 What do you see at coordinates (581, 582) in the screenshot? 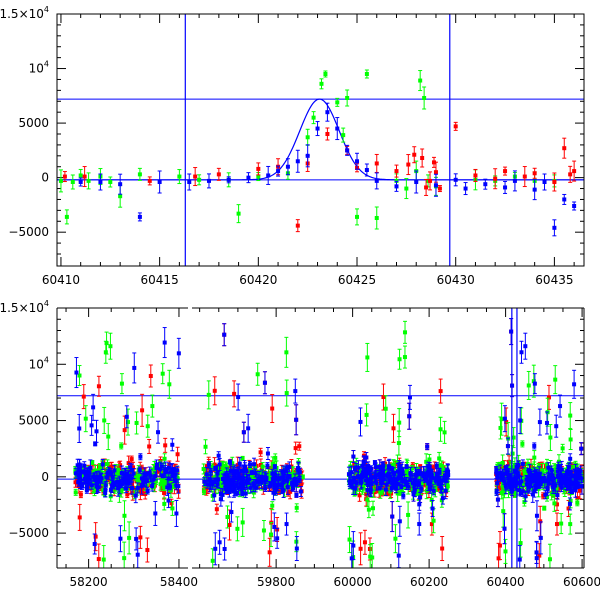
I see `x-tick-label: 60600` at bounding box center [581, 582].